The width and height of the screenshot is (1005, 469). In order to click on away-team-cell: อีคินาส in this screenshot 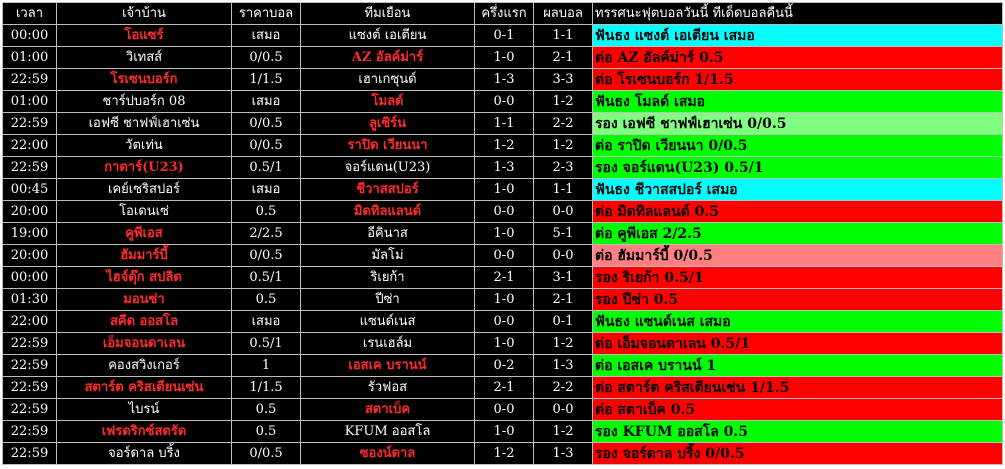, I will do `click(387, 233)`.